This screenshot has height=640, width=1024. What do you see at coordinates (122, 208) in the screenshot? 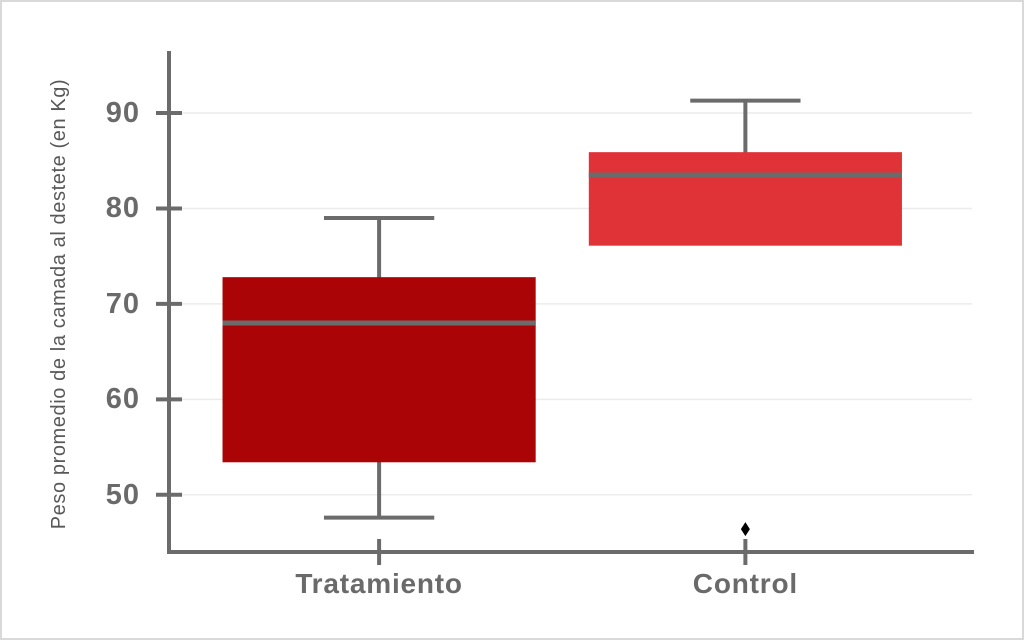
I see `y-tick-label: 80` at bounding box center [122, 208].